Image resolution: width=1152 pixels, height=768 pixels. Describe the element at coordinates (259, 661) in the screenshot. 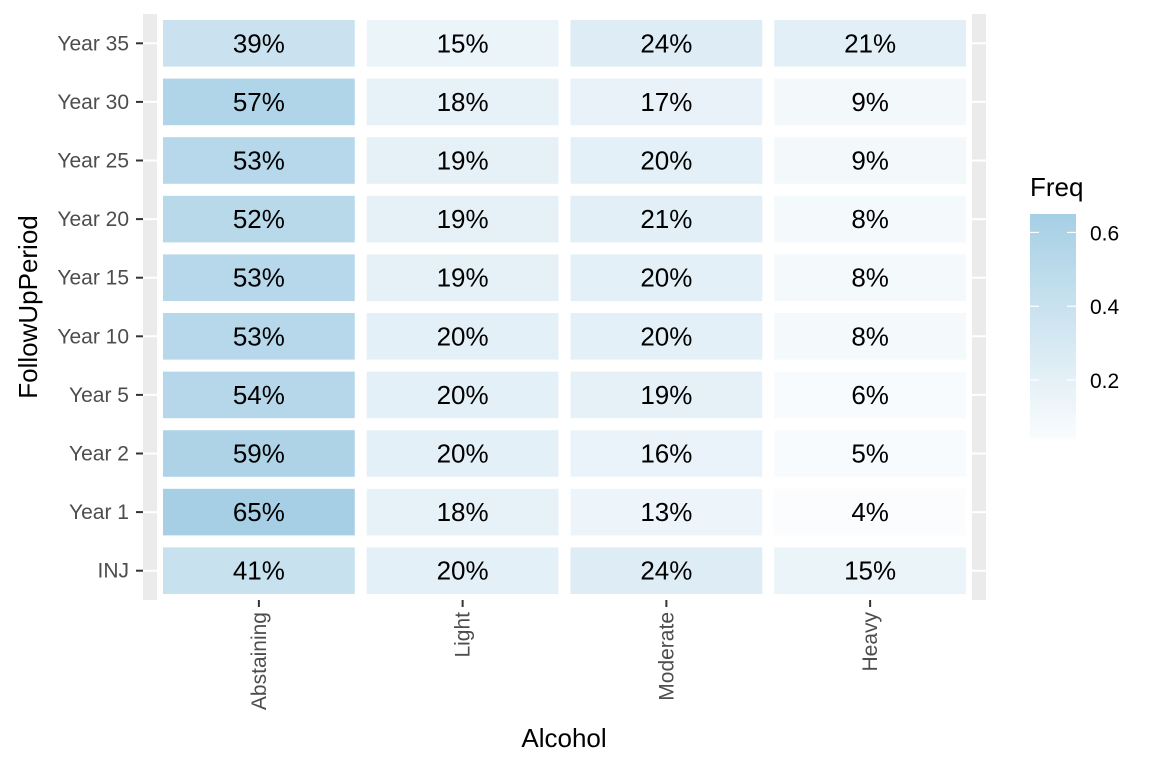

I see `x-tick-label: Abstaining` at that location.